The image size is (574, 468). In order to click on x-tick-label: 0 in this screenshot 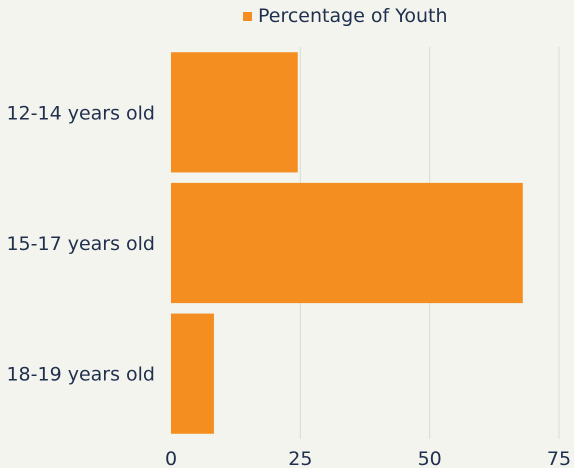, I will do `click(171, 458)`.